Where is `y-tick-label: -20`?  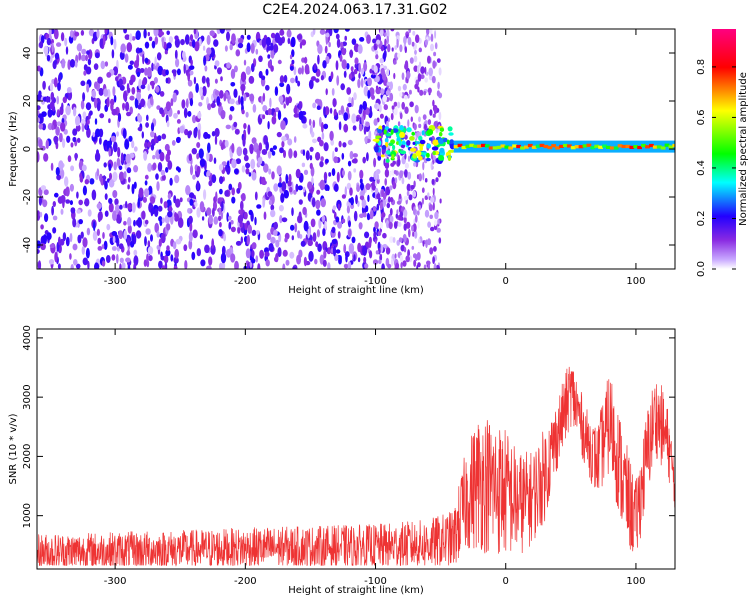 y-tick-label: -20 is located at coordinates (27, 197).